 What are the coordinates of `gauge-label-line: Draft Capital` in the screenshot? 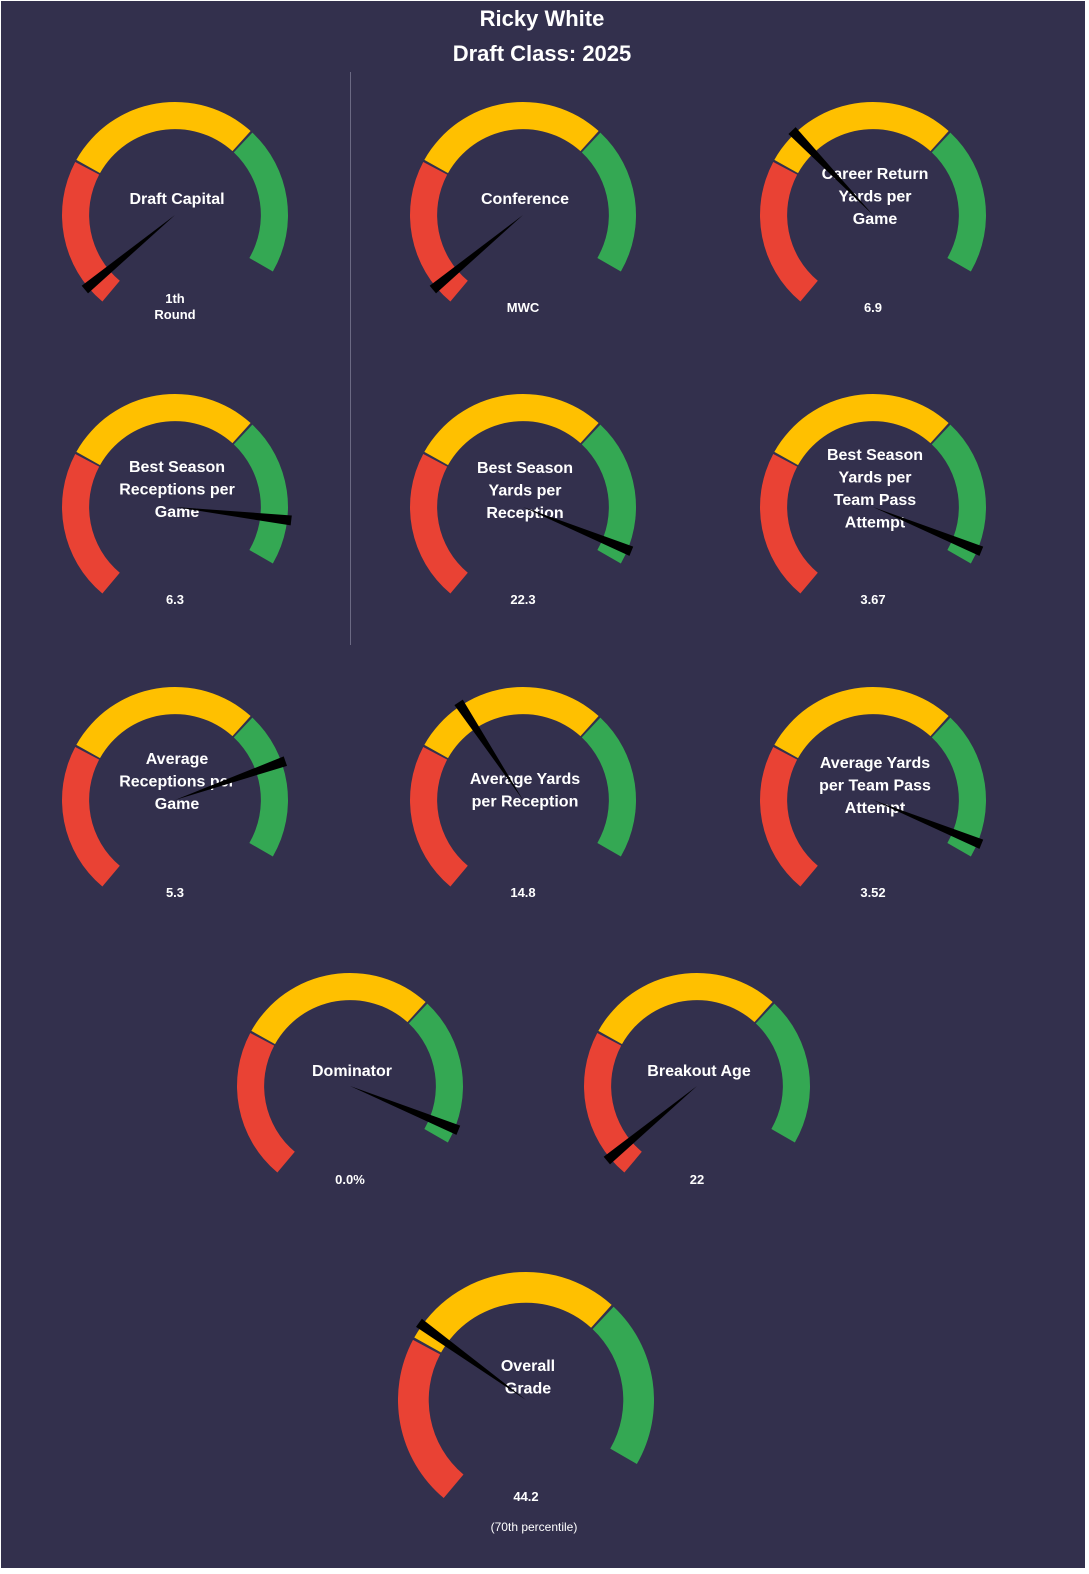 It's located at (176, 199).